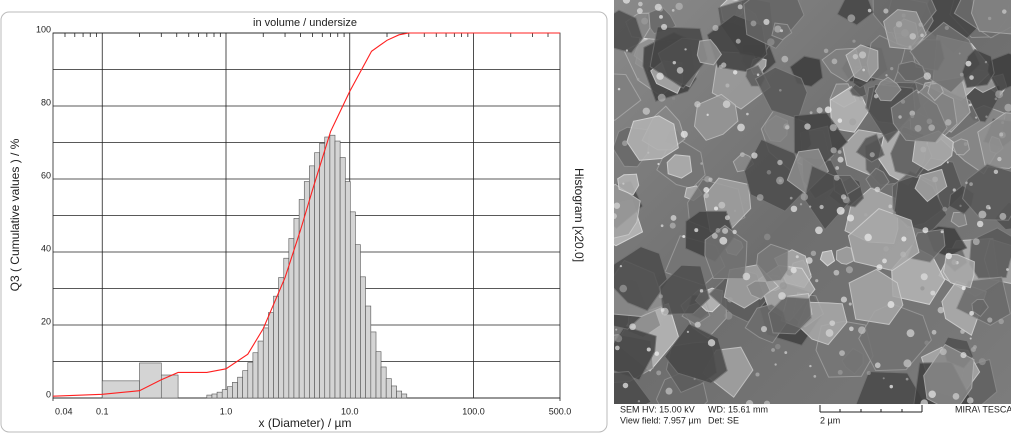  What do you see at coordinates (46, 248) in the screenshot?
I see `y-tick-label: 40` at bounding box center [46, 248].